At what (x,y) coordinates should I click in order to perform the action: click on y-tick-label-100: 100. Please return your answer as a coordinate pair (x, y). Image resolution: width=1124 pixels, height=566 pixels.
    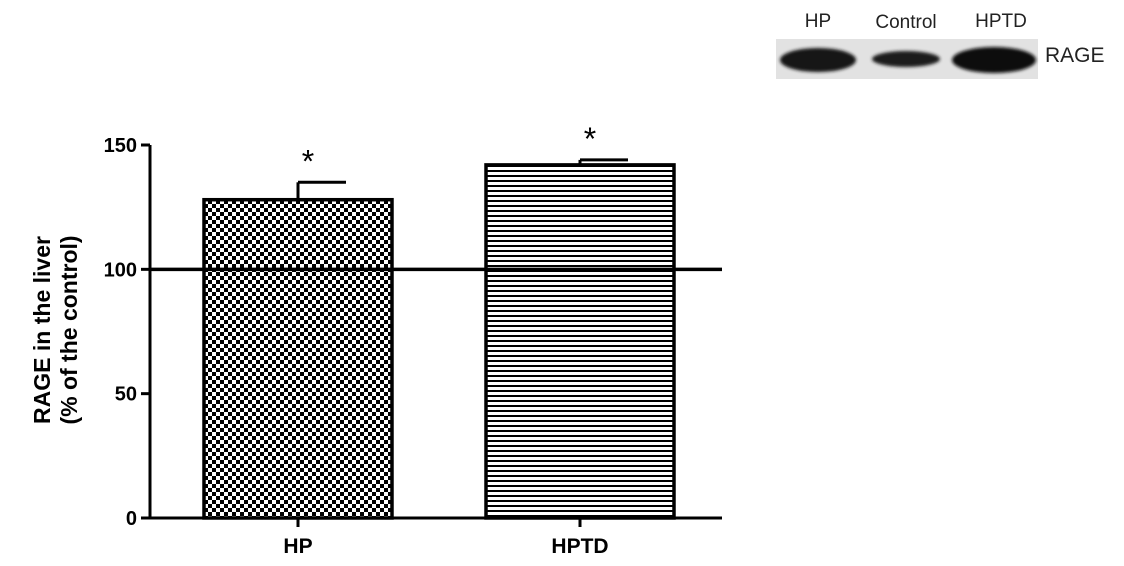
    Looking at the image, I should click on (120, 270).